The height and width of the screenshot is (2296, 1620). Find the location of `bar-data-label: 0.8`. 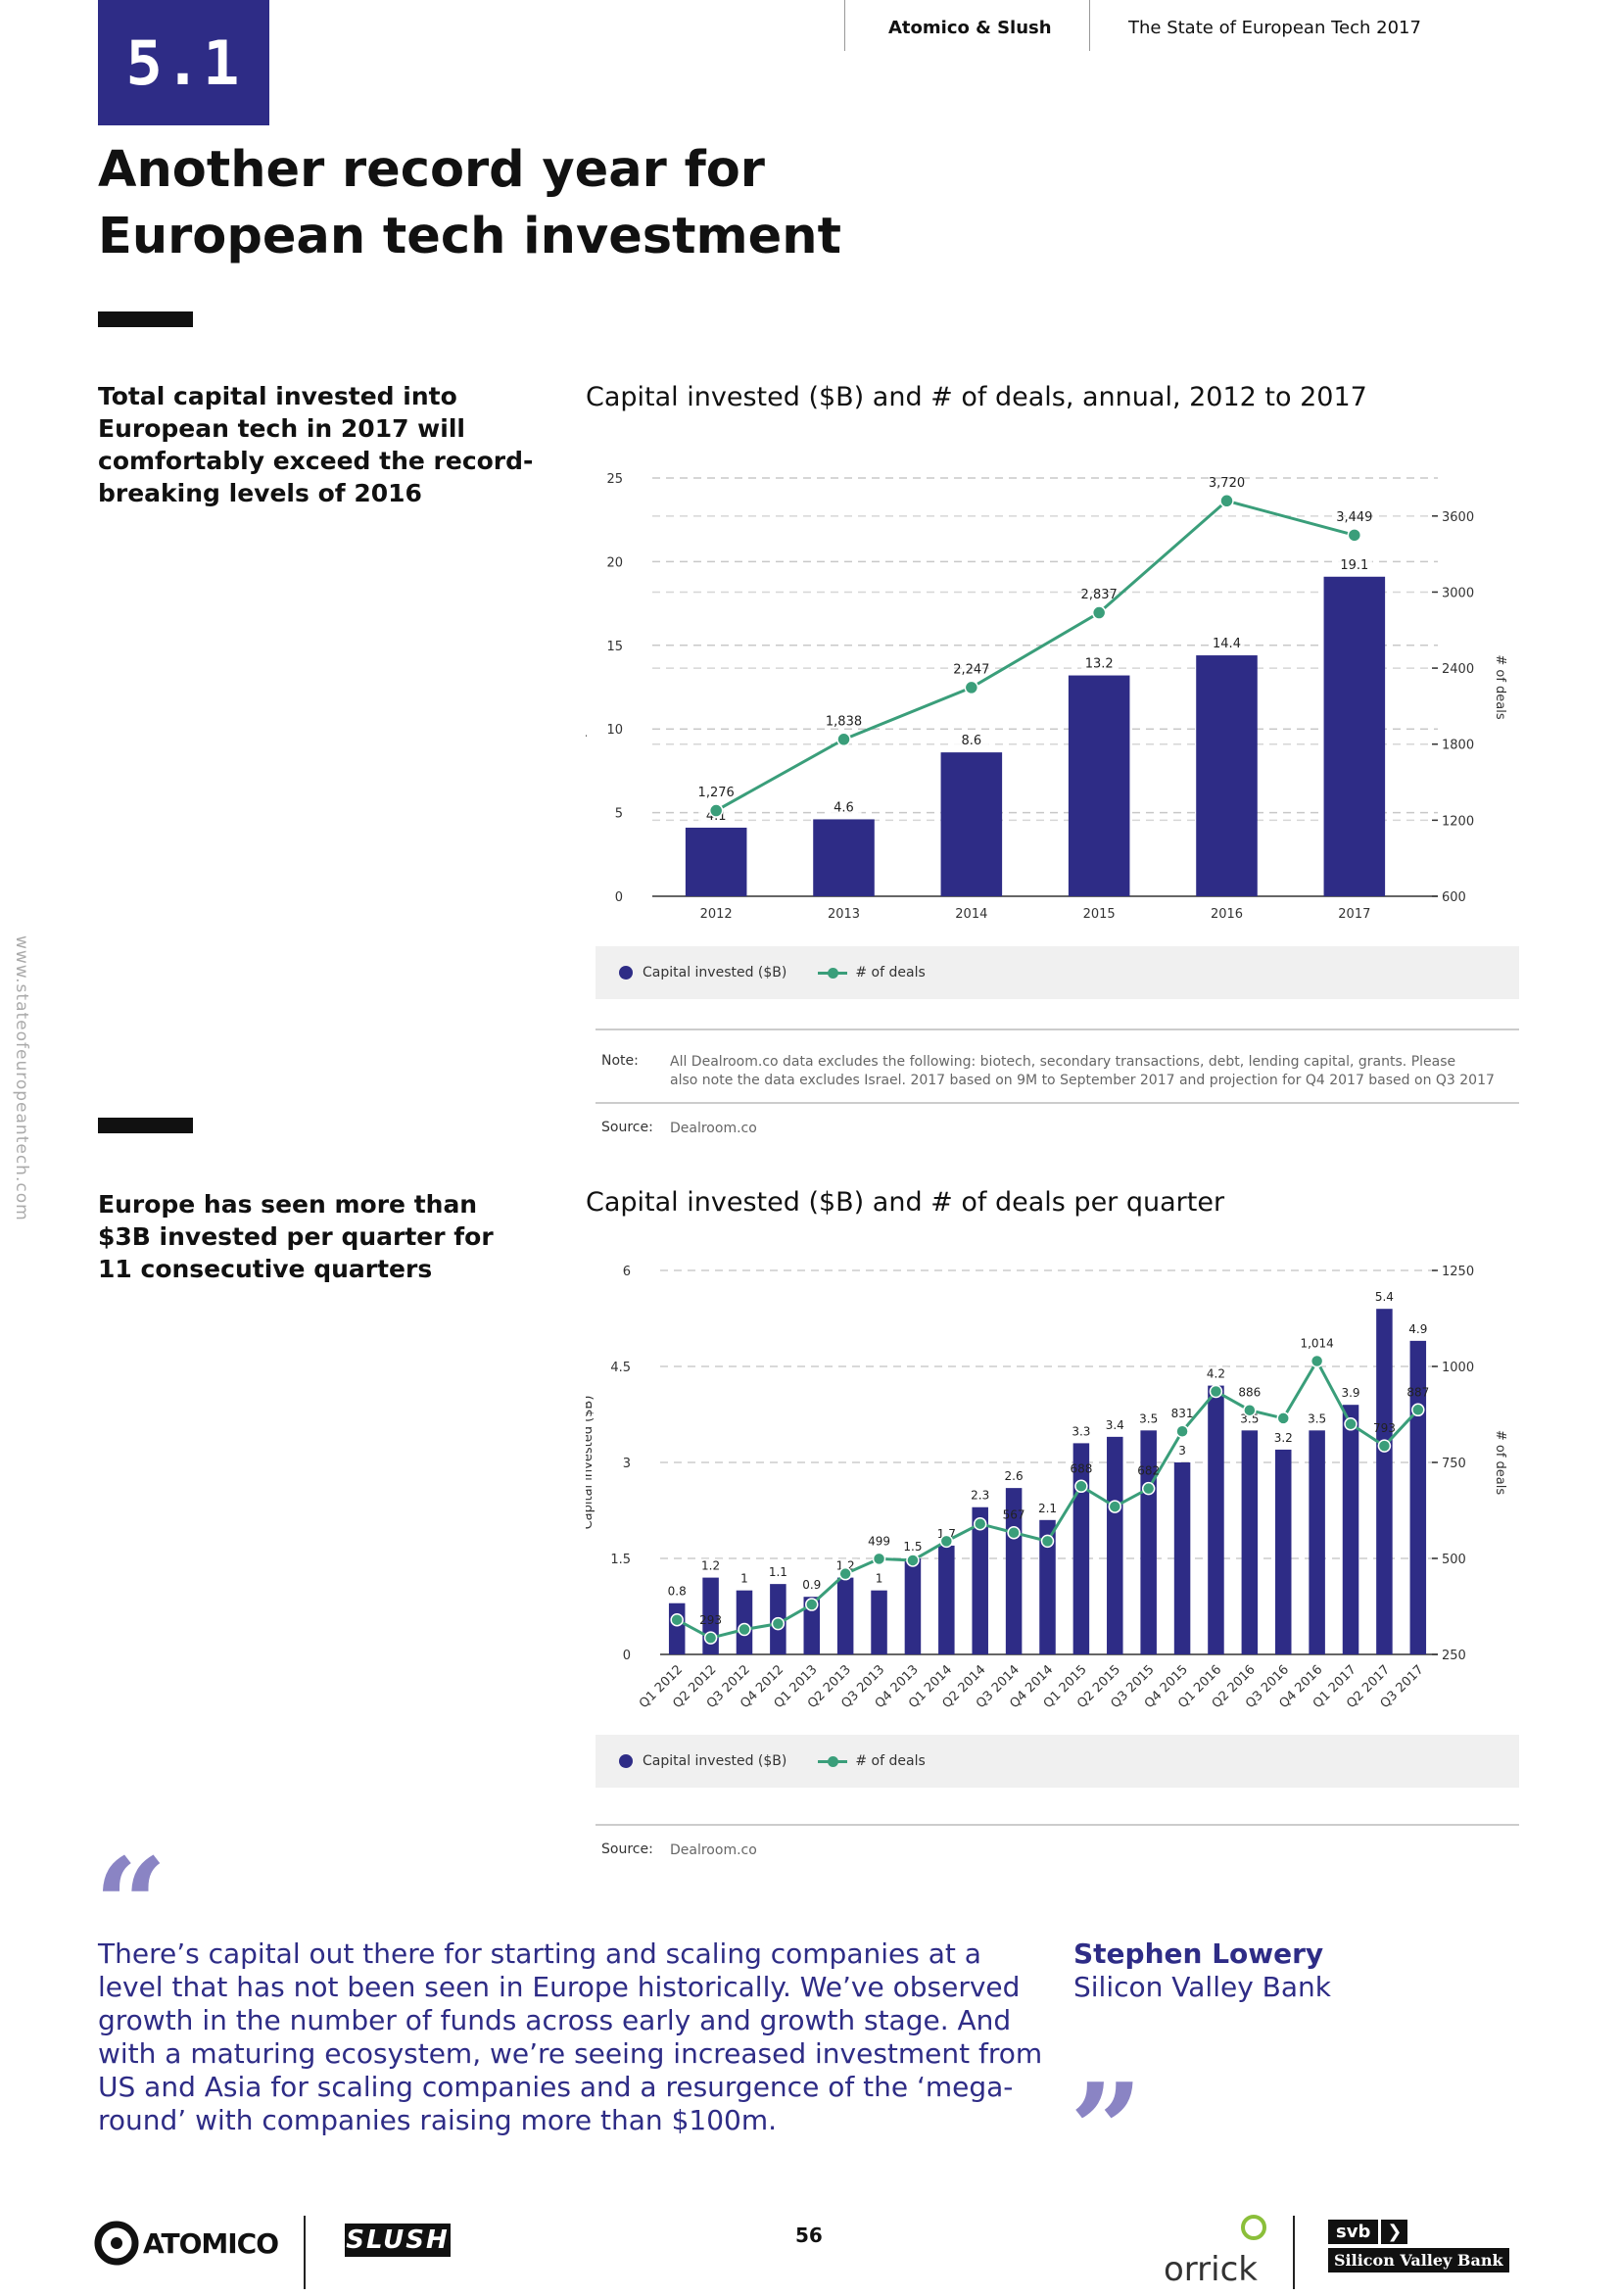

bar-data-label: 0.8 is located at coordinates (677, 1592).